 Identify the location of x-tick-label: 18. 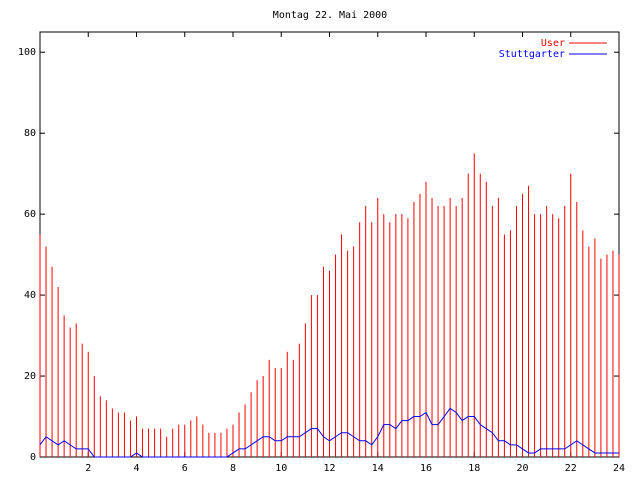
(474, 468).